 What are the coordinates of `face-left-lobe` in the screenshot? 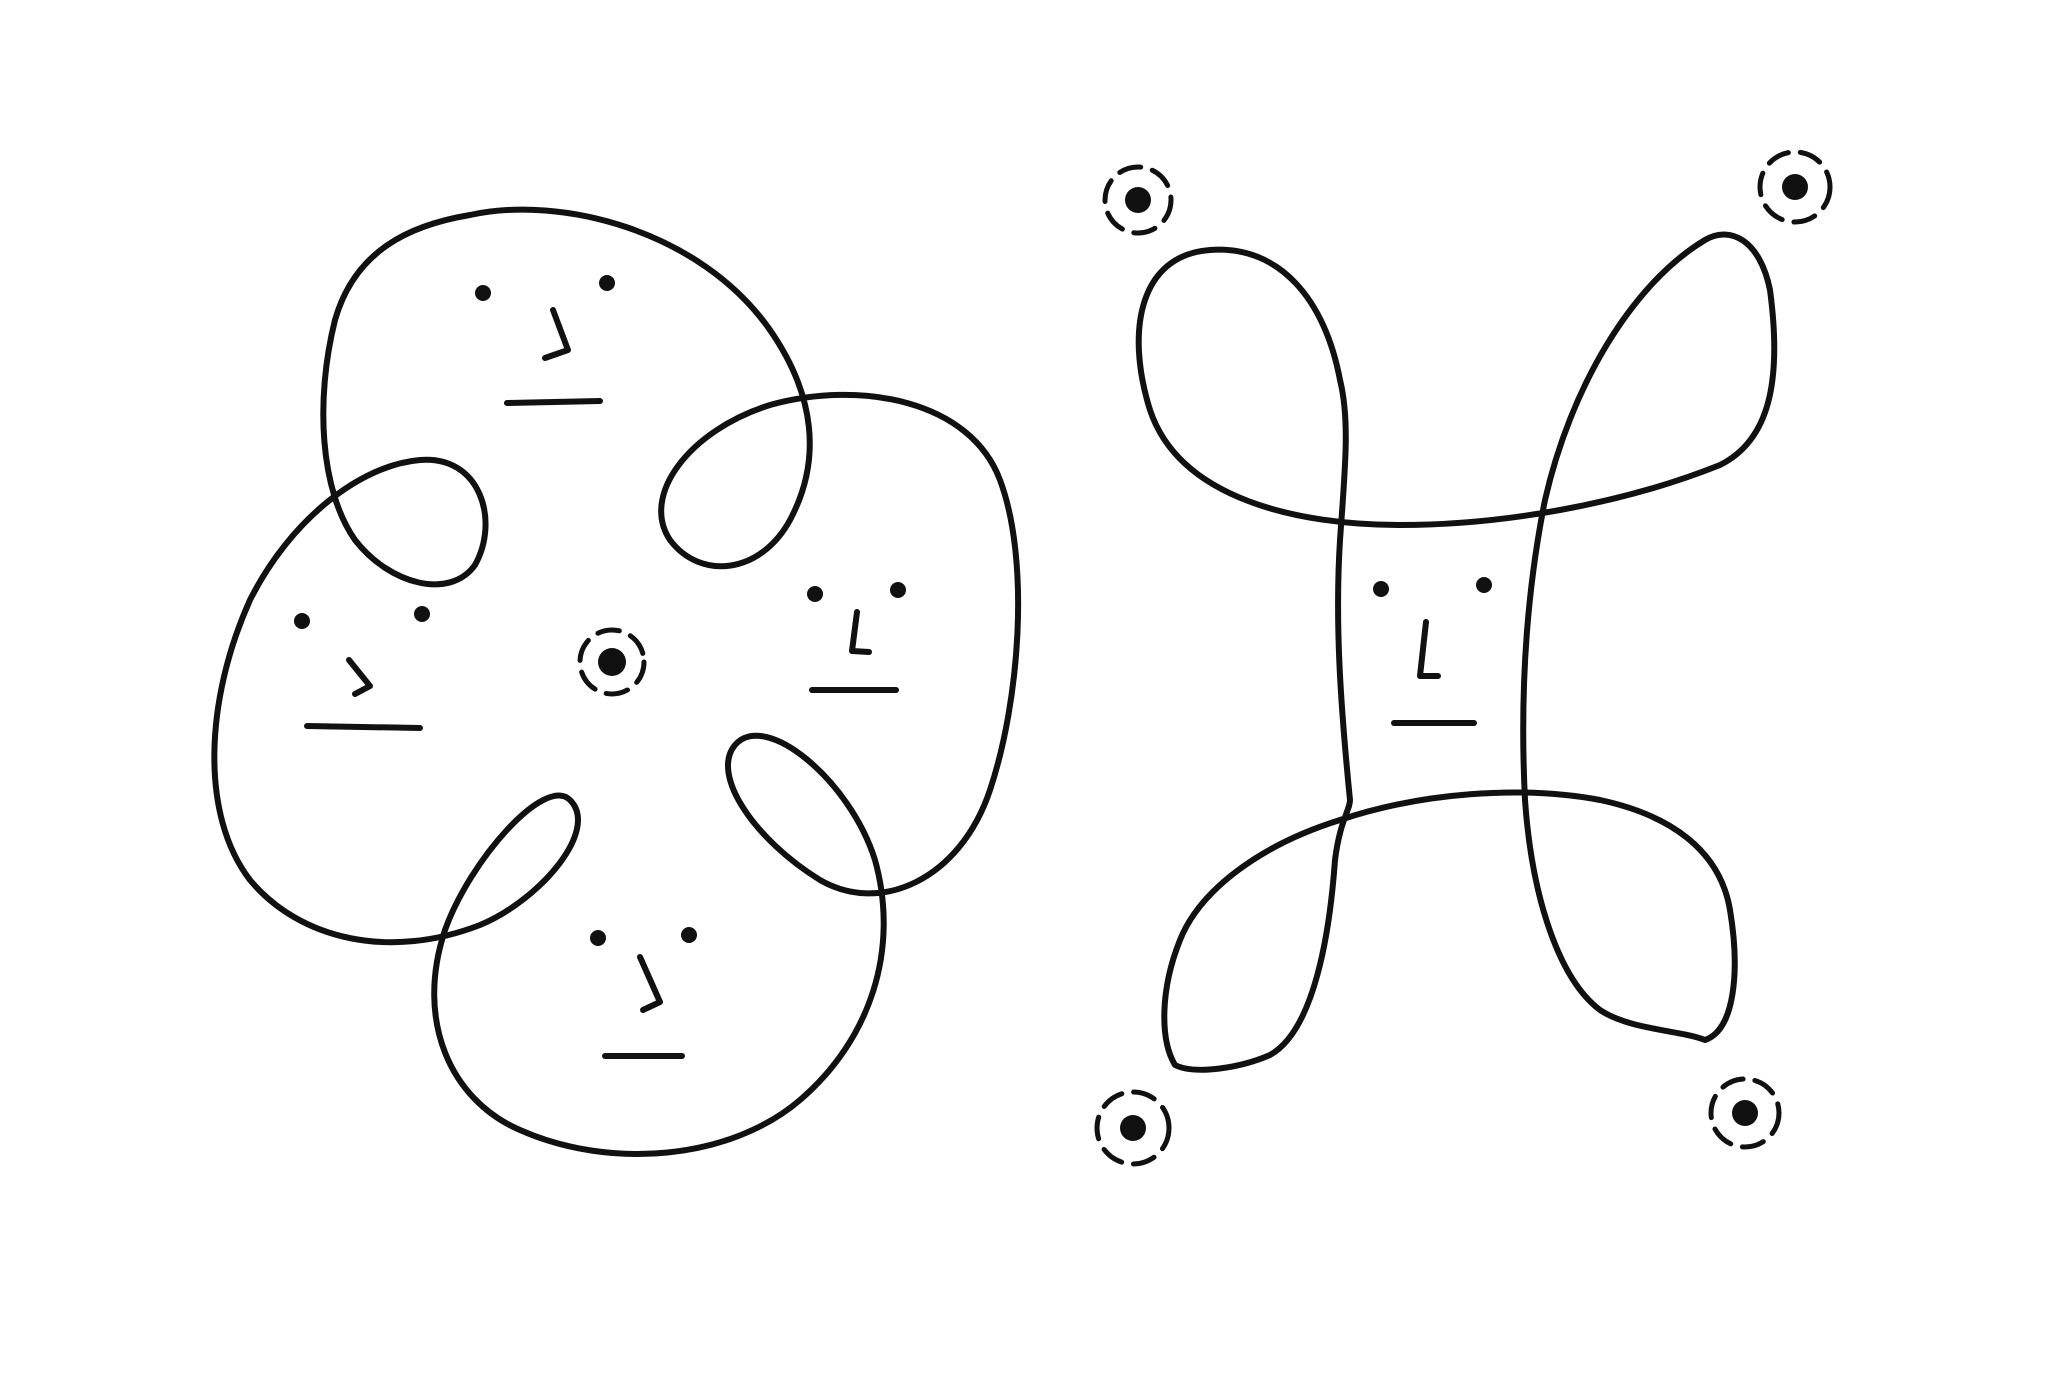 It's located at (362, 668).